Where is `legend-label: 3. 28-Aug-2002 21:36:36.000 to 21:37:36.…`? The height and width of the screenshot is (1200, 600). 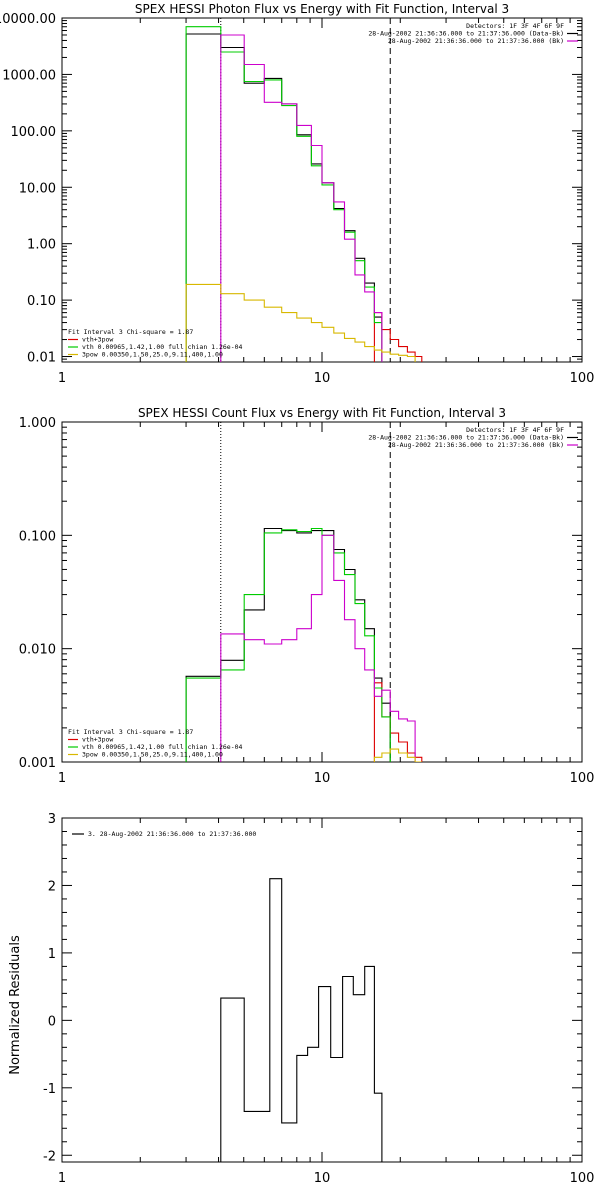
legend-label: 3. 28-Aug-2002 21:36:36.000 to 21:37:36.… is located at coordinates (172, 834).